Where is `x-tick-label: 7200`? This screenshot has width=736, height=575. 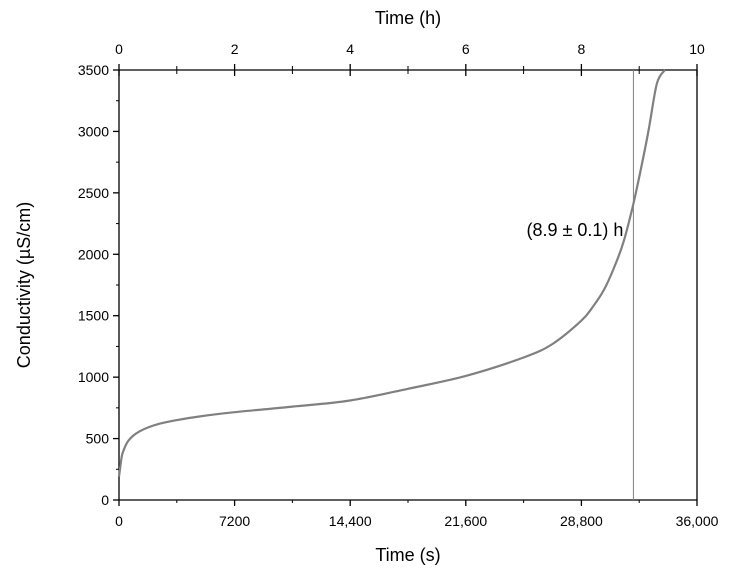
x-tick-label: 7200 is located at coordinates (234, 521).